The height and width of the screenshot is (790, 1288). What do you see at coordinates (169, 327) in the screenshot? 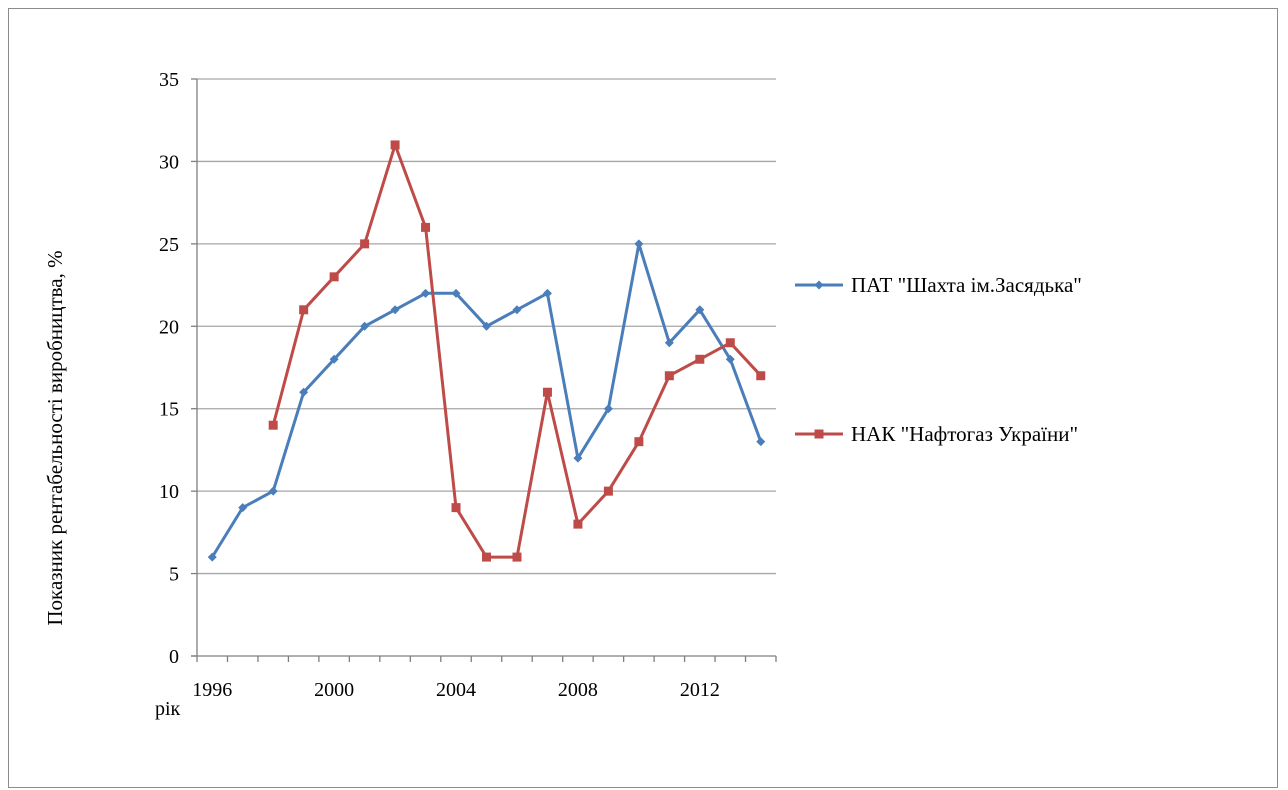
I see `y-tick-label: 20` at bounding box center [169, 327].